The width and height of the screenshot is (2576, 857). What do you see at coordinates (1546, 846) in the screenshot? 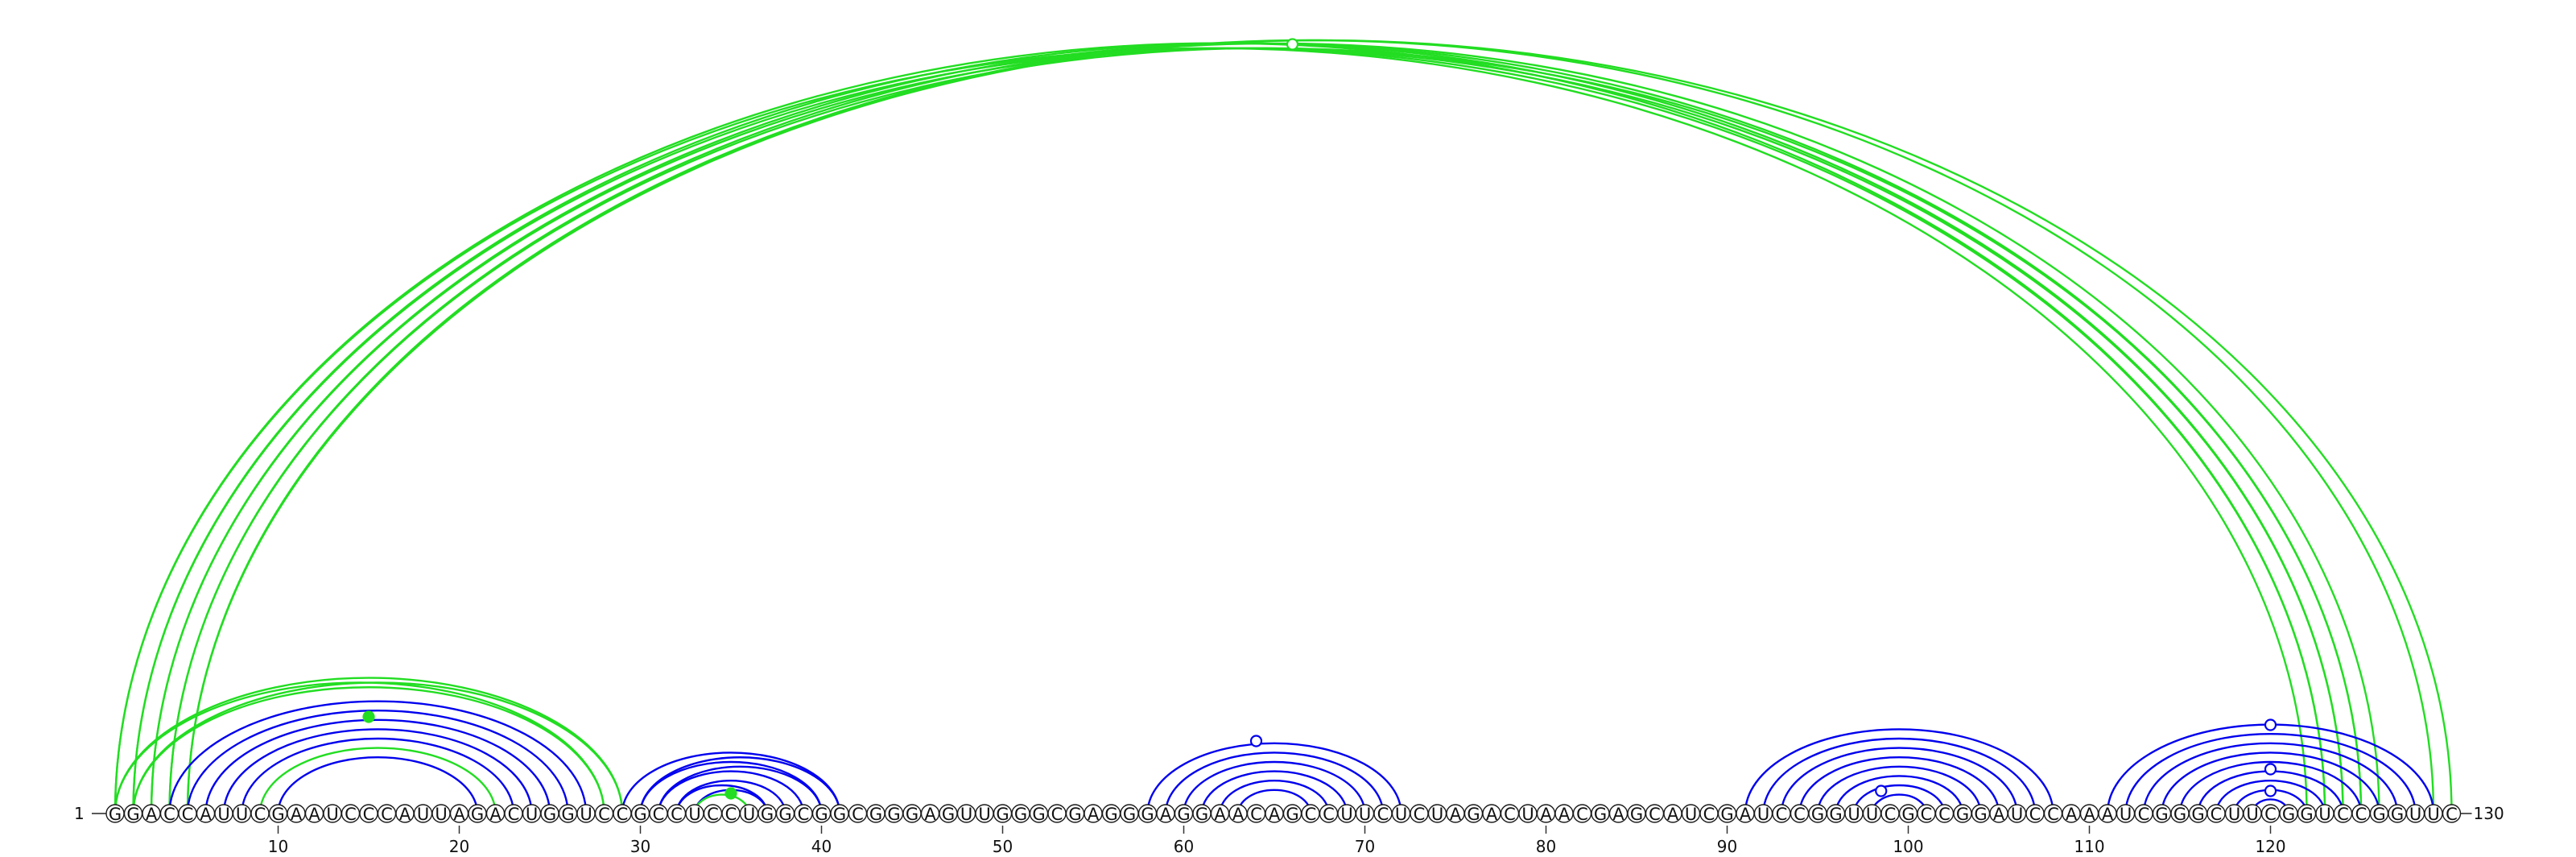
I see `axis-tick-label: 80` at bounding box center [1546, 846].